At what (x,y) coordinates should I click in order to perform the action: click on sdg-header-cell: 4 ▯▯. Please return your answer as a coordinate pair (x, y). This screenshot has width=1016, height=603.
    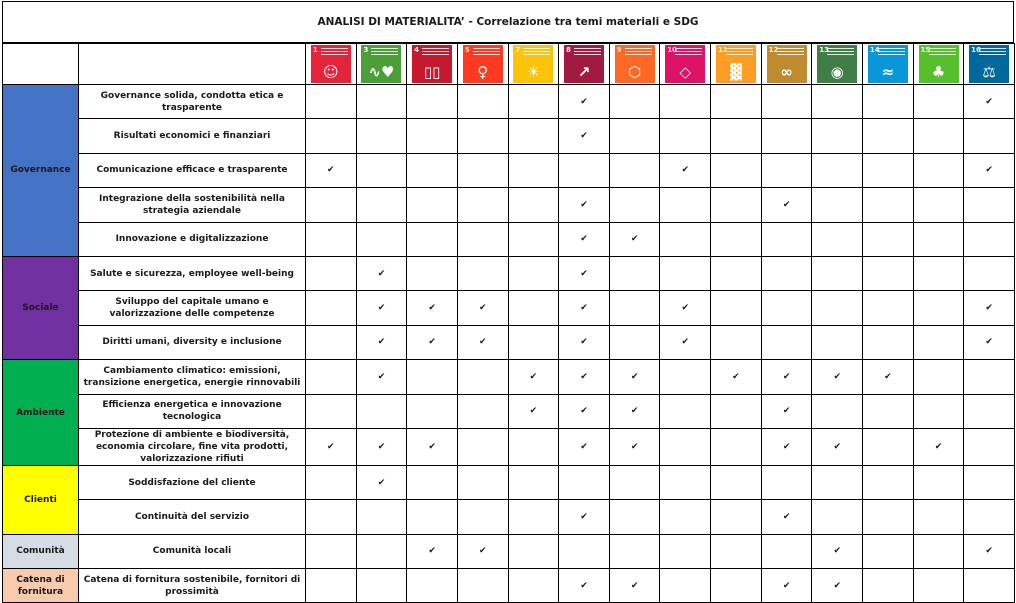
    Looking at the image, I should click on (432, 64).